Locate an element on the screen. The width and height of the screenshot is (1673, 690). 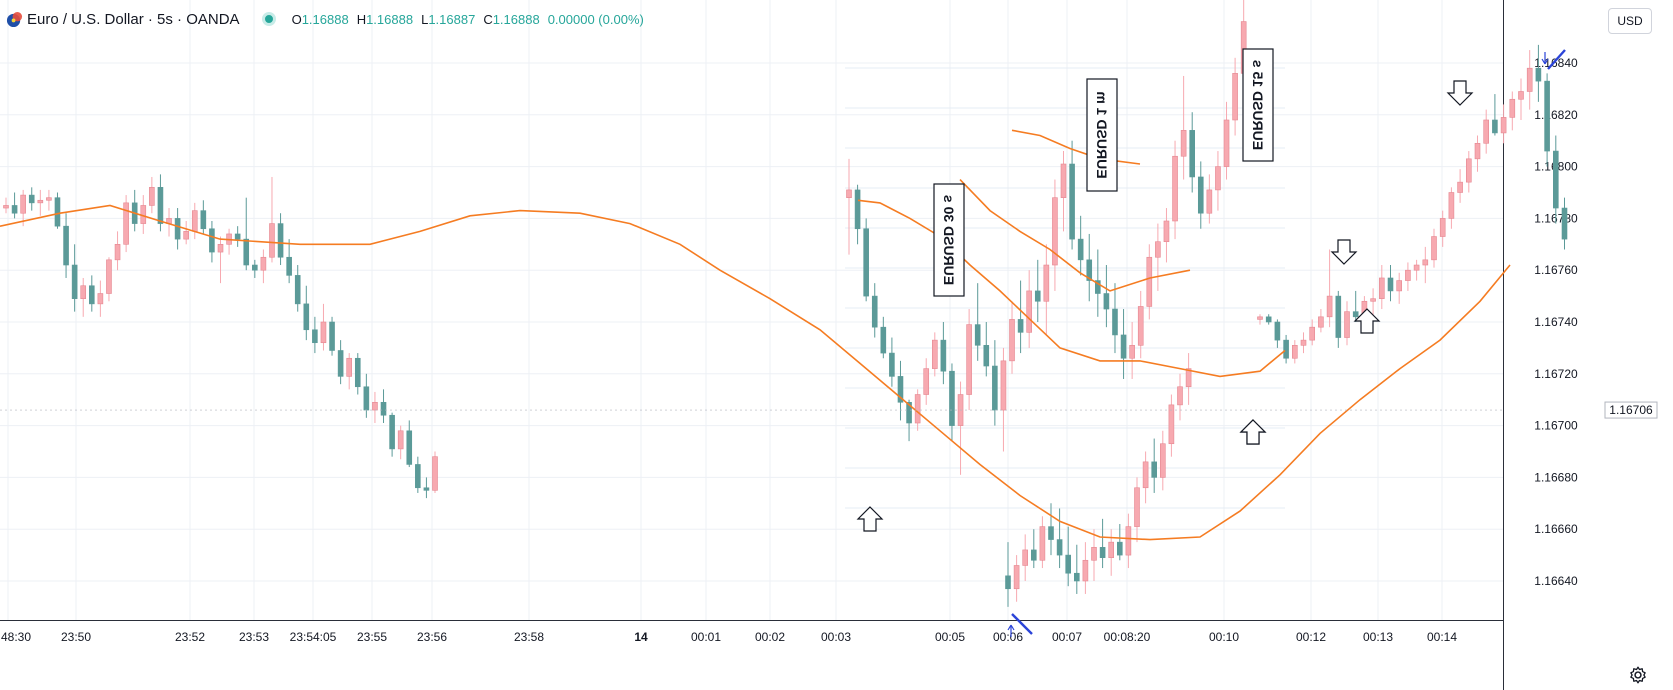
time-tick-label: 23:52 is located at coordinates (190, 637).